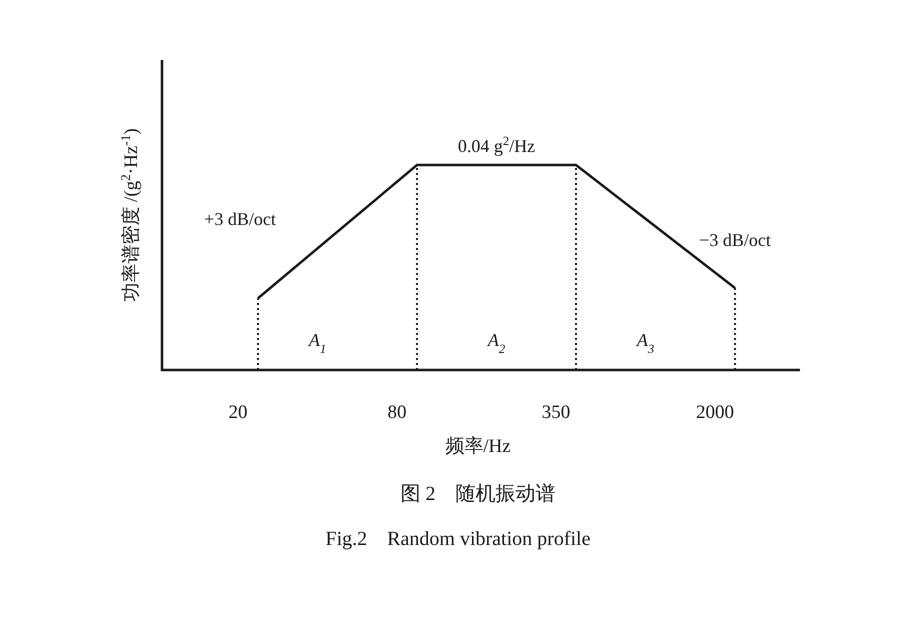  What do you see at coordinates (397, 412) in the screenshot?
I see `x-tick-label: 80` at bounding box center [397, 412].